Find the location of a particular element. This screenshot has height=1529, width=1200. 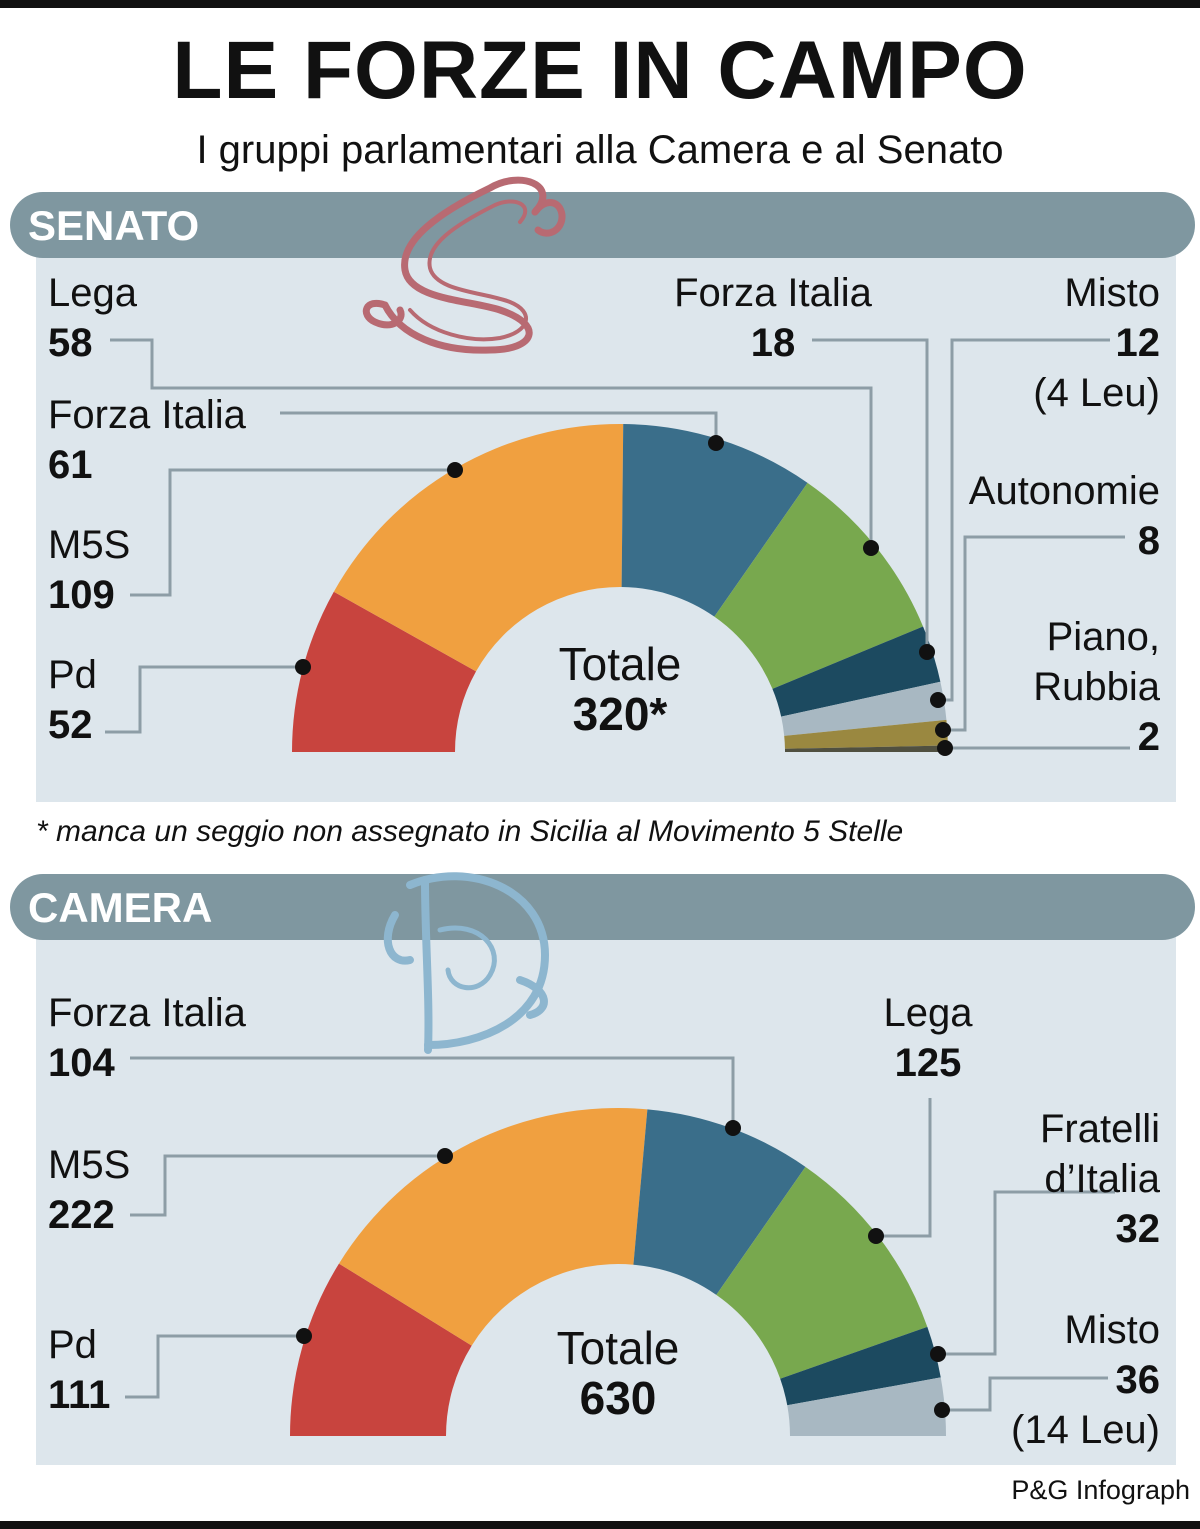

value-pd: 52 is located at coordinates (70, 725).